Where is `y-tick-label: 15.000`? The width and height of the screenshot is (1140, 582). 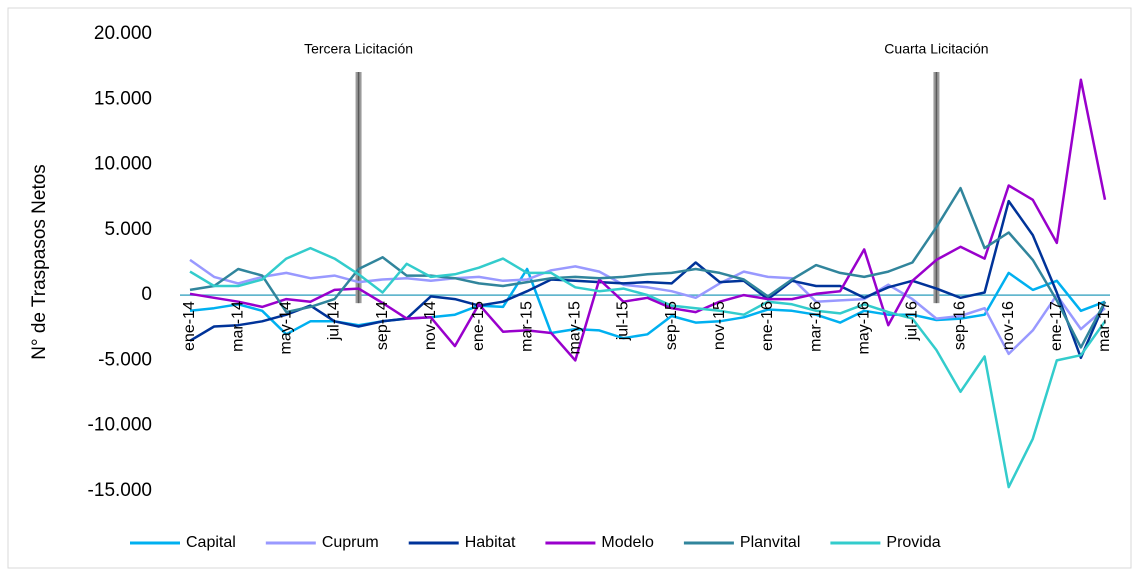
y-tick-label: 15.000 is located at coordinates (123, 98).